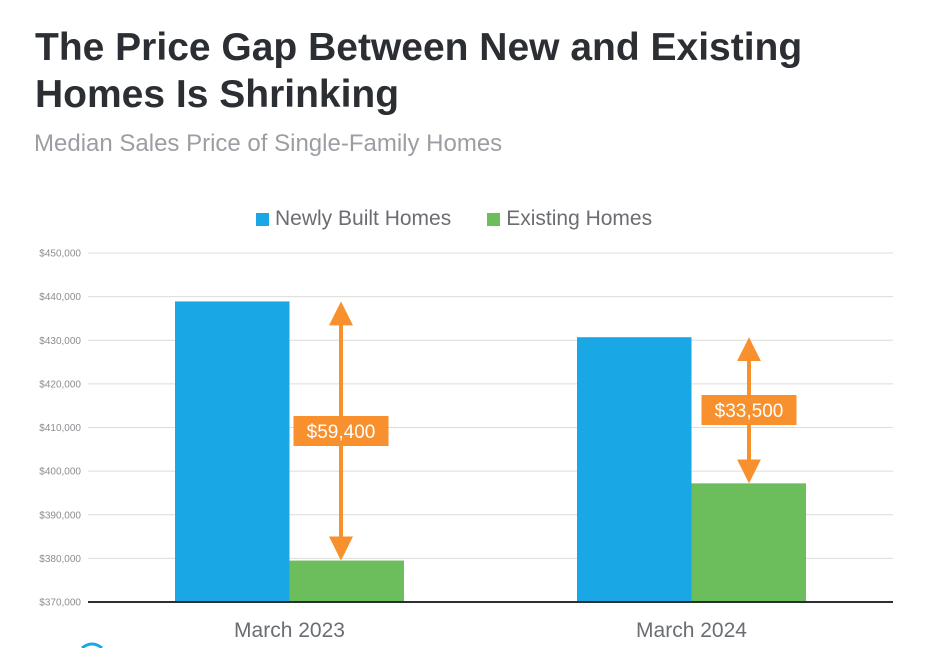 This screenshot has width=936, height=648. Describe the element at coordinates (346, 581) in the screenshot. I see `bar-existing-march-2023` at that location.